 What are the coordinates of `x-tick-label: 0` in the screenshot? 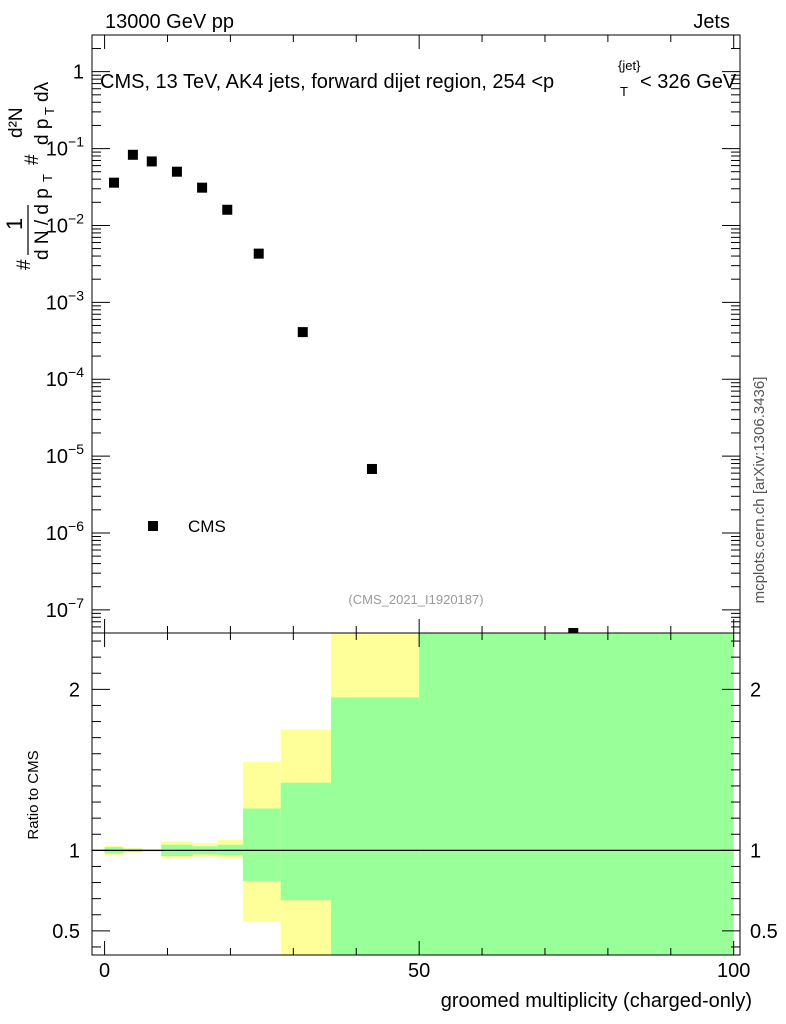 It's located at (104, 971).